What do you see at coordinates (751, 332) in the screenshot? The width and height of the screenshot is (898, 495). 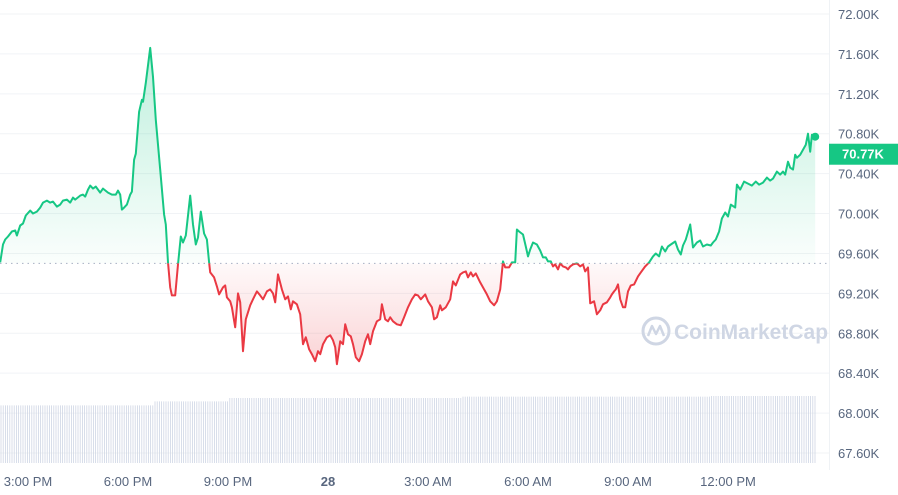 I see `watermark-text: CoinMarketCap` at bounding box center [751, 332].